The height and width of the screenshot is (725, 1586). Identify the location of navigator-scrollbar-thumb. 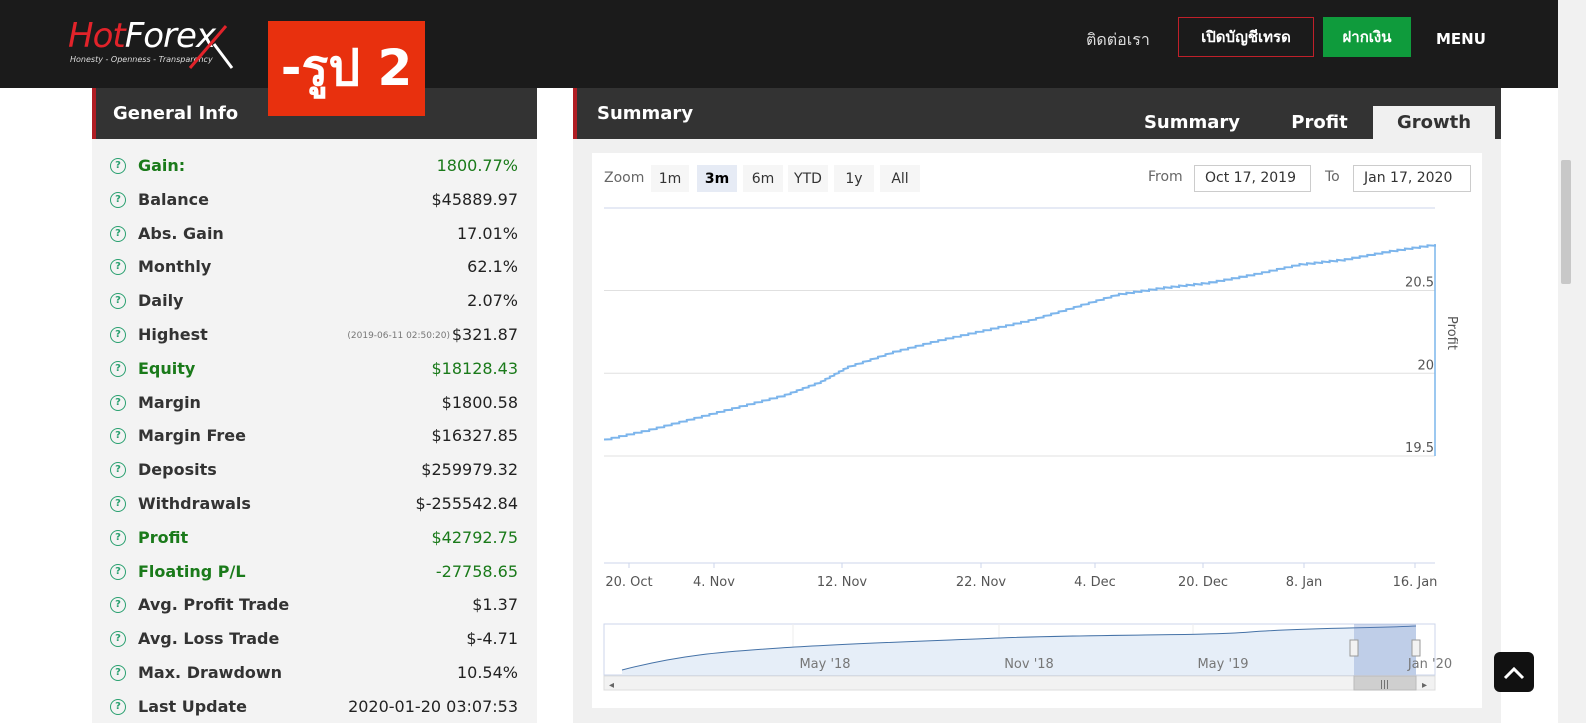
(1385, 683).